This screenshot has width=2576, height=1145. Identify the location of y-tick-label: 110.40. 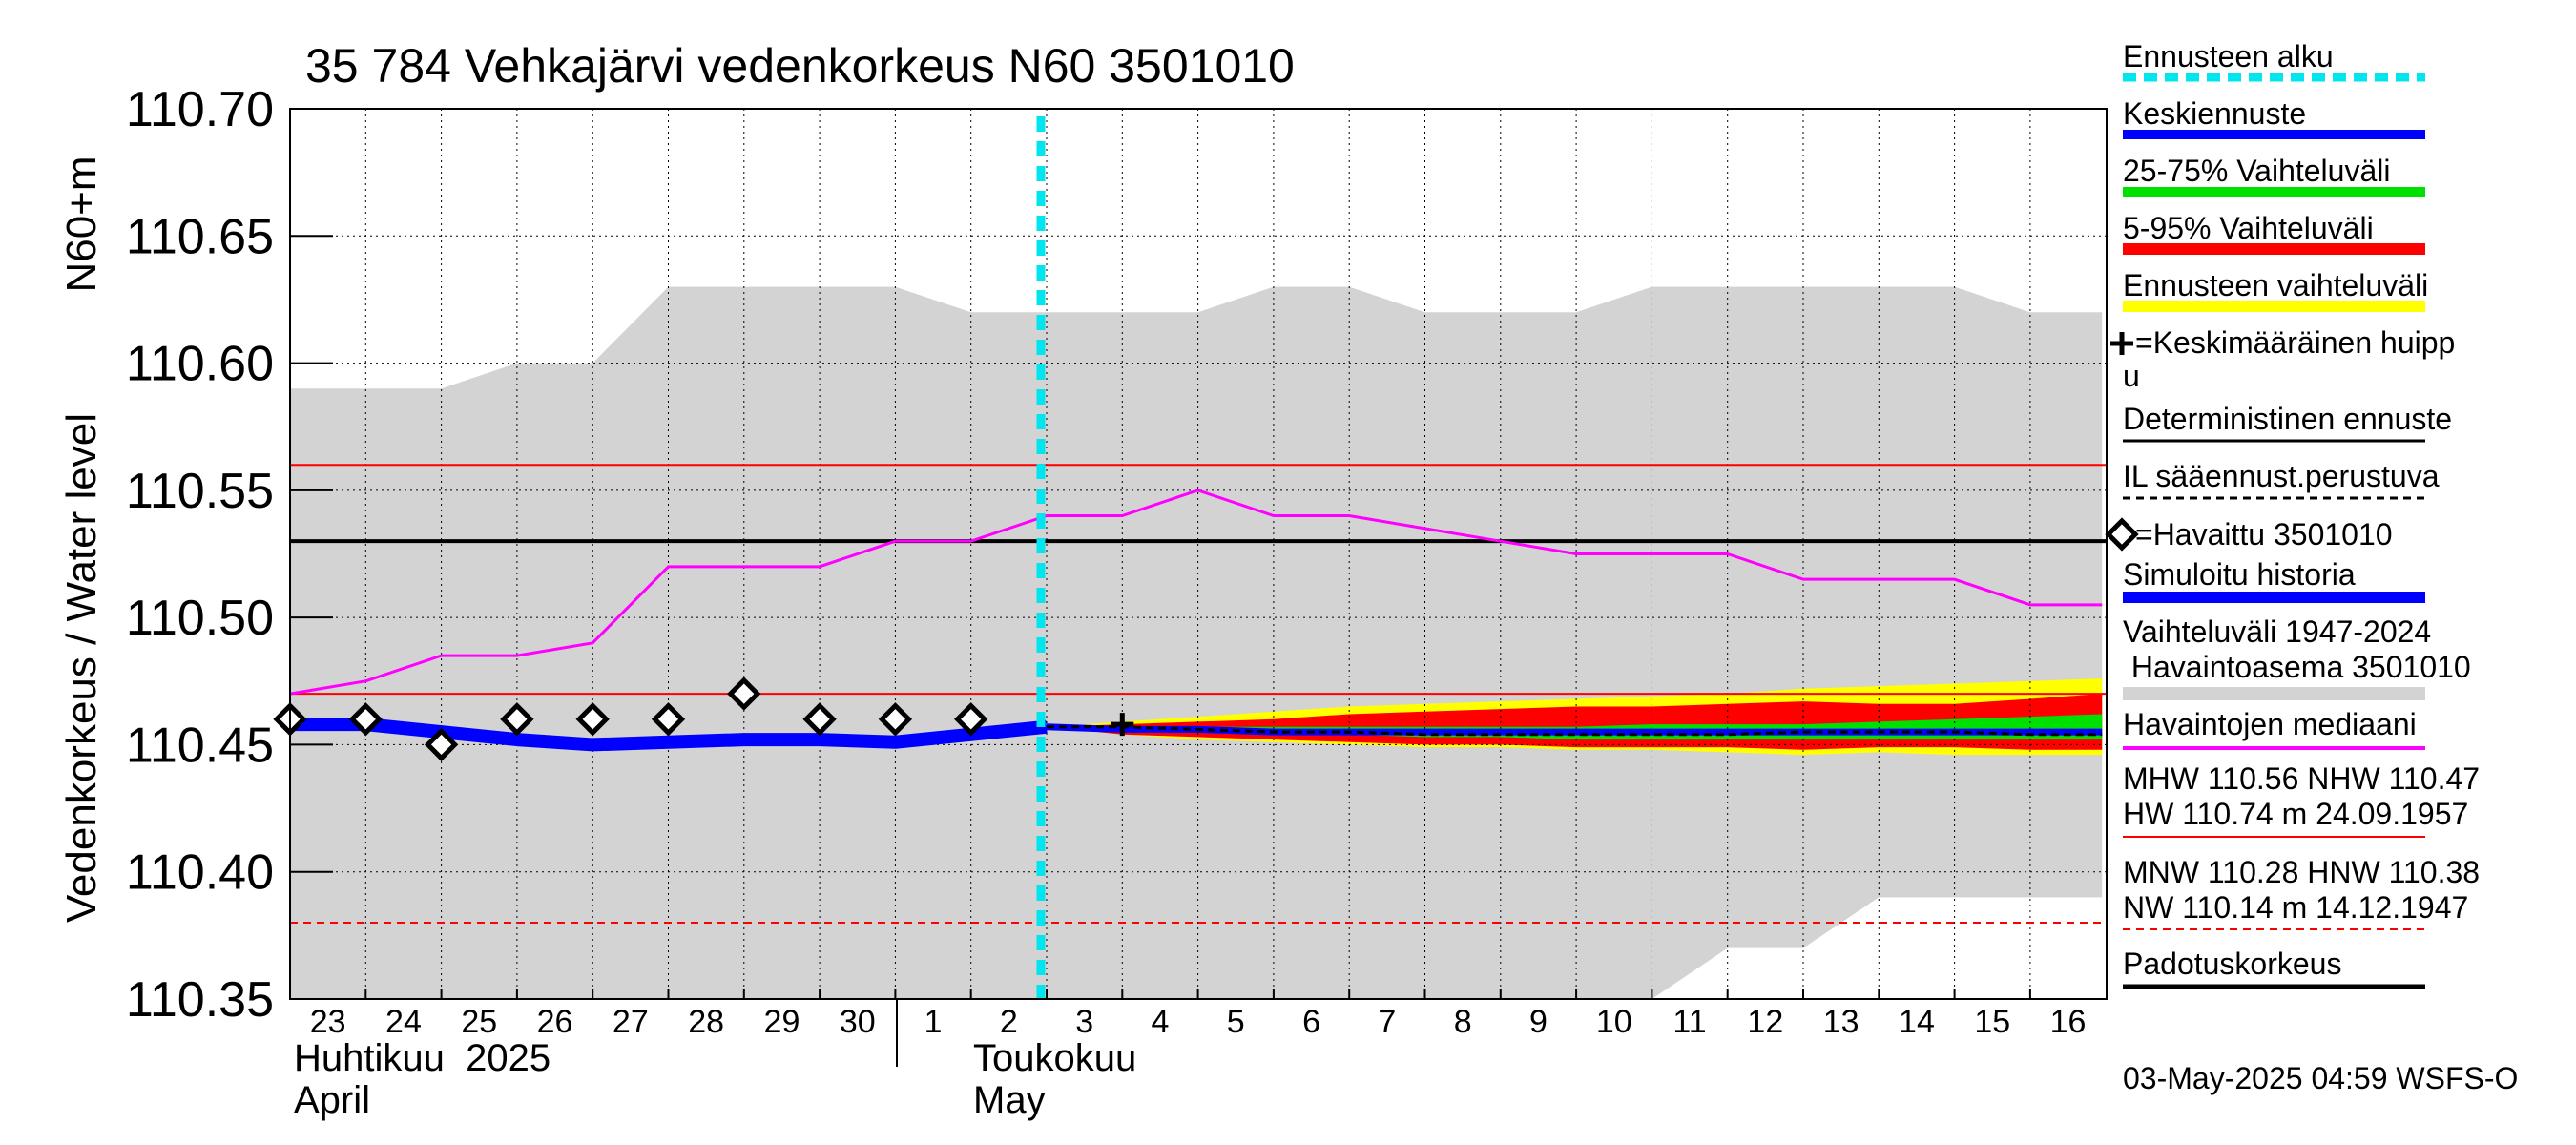
(200, 873).